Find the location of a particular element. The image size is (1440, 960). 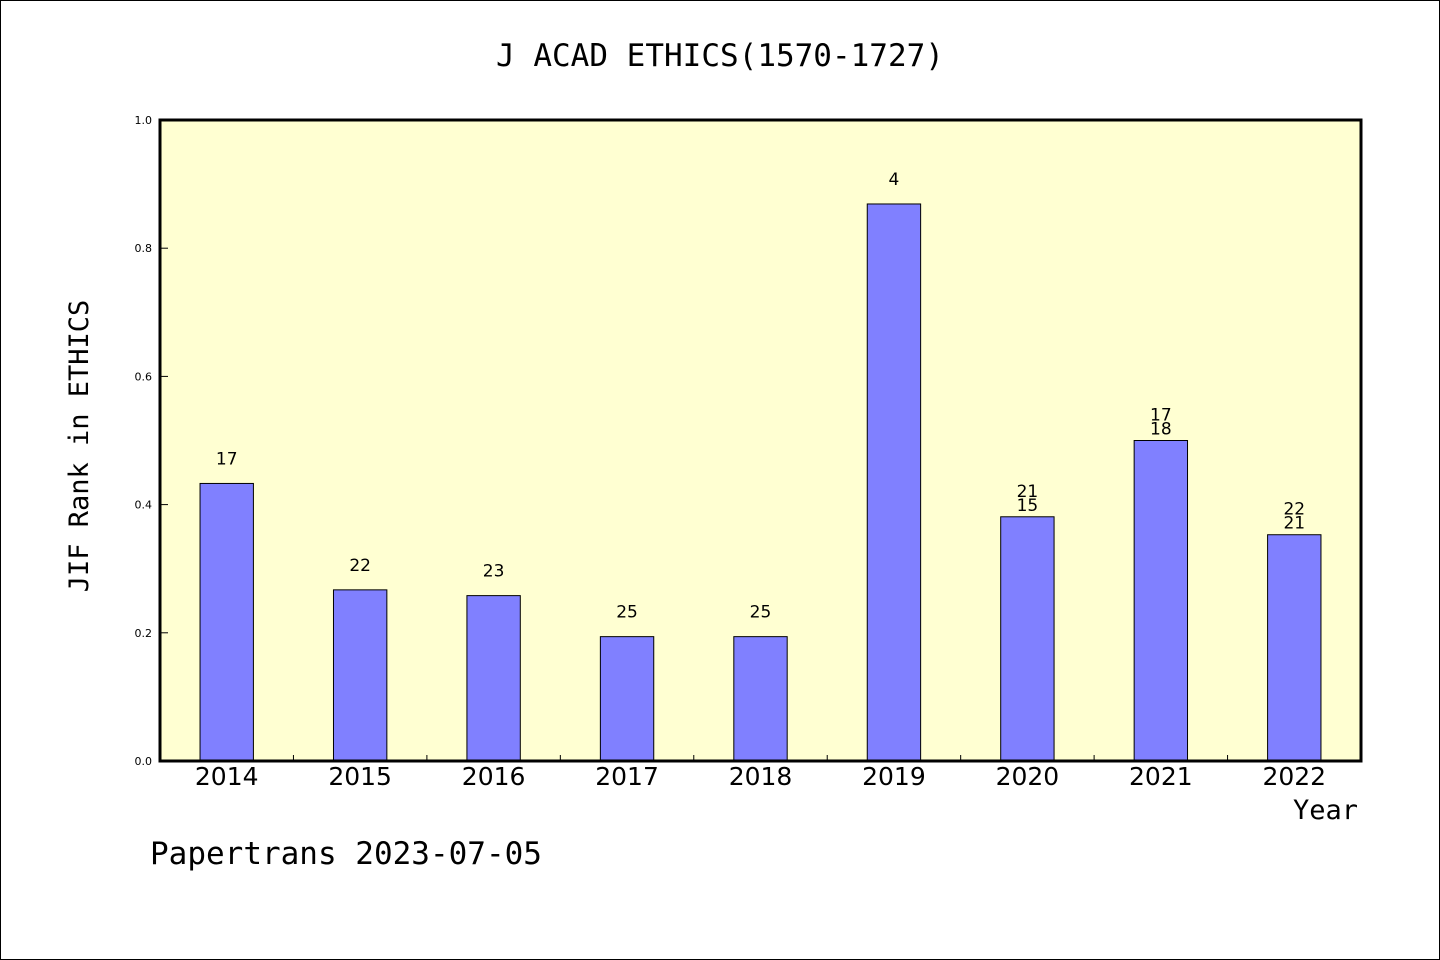

y-tick-label: 0.2 is located at coordinates (144, 633).